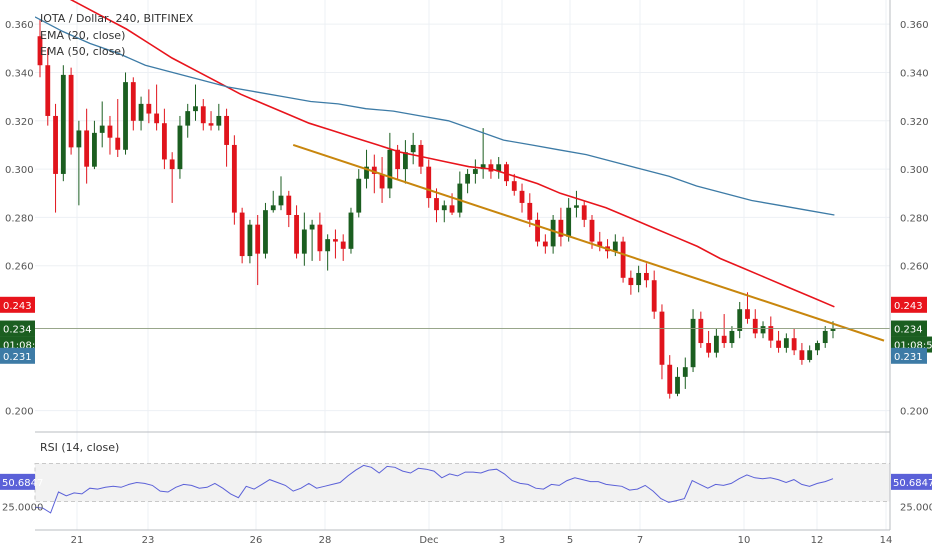  I want to click on time-tick: 21, so click(77, 540).